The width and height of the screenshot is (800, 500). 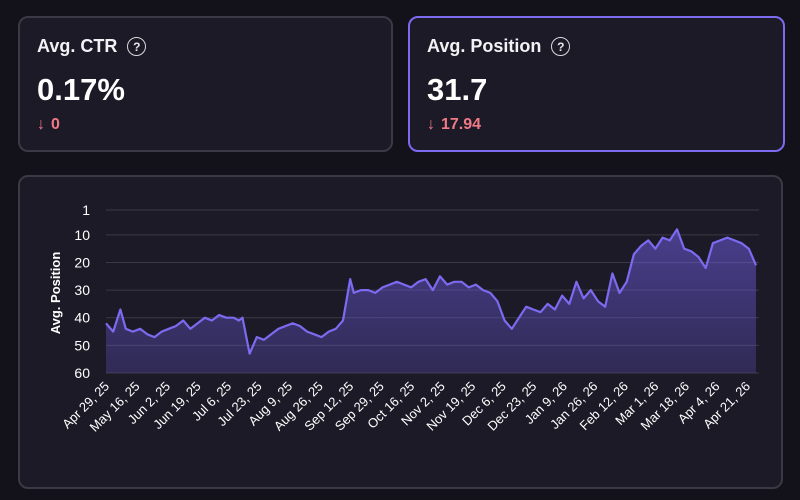 What do you see at coordinates (82, 345) in the screenshot?
I see `y-tick-label: 50` at bounding box center [82, 345].